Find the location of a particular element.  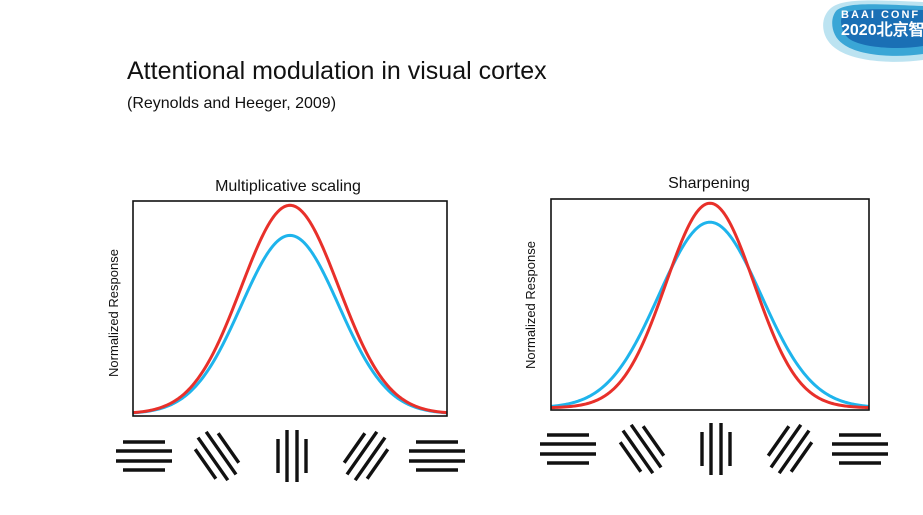

conference-logo: BAAI CONF 2020北京智 is located at coordinates (868, 31).